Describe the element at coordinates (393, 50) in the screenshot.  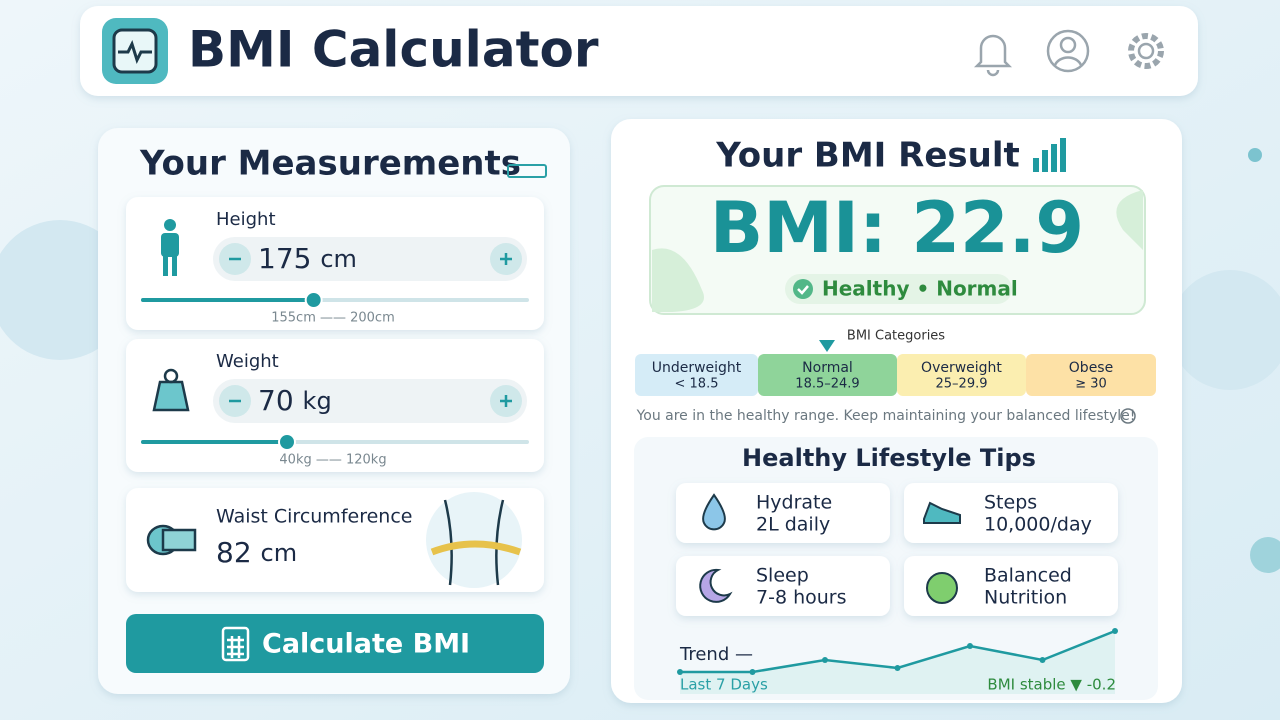
I see `app-title: BMI Calculator` at that location.